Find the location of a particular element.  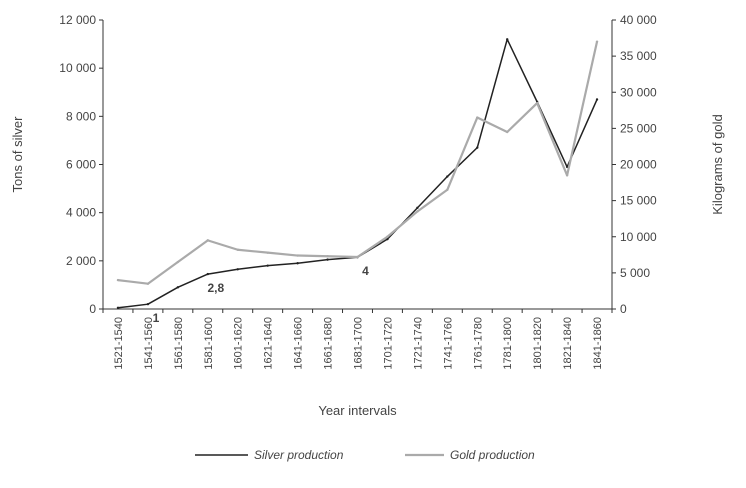

x-tick-label: 1701-1720 is located at coordinates (388, 343).